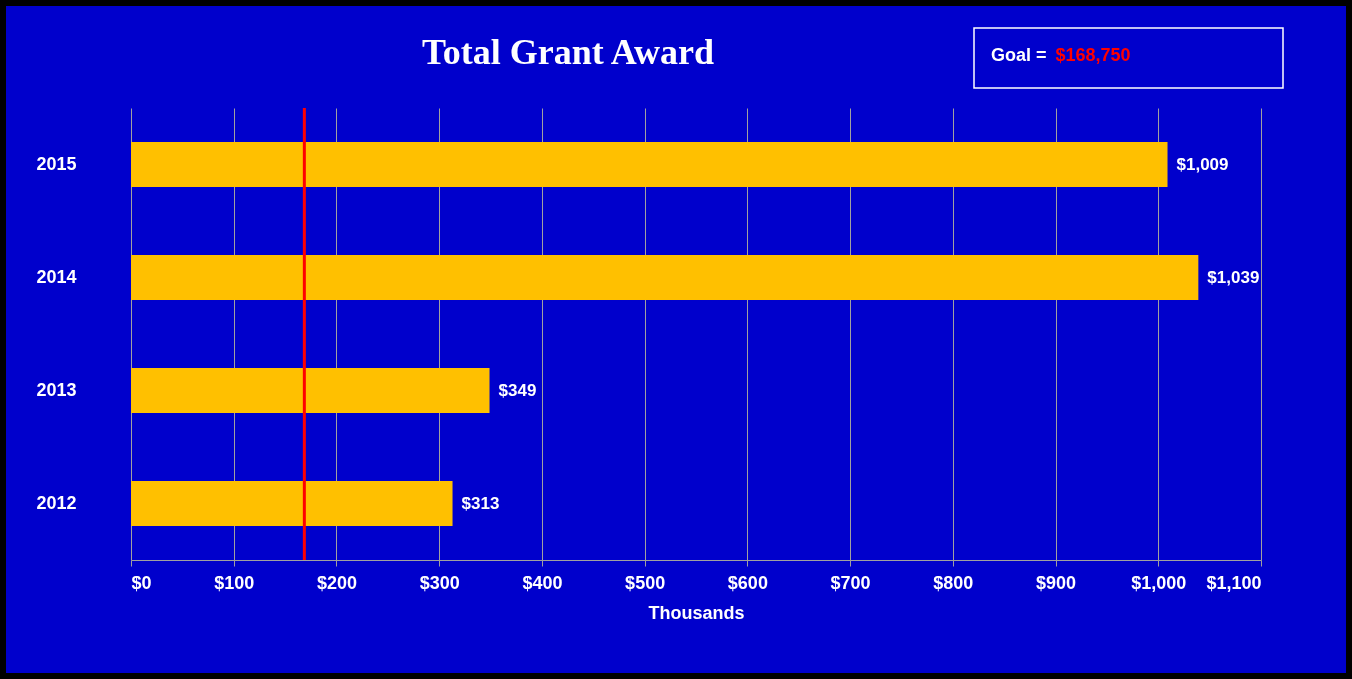  What do you see at coordinates (850, 582) in the screenshot?
I see `x-tick-label: $700` at bounding box center [850, 582].